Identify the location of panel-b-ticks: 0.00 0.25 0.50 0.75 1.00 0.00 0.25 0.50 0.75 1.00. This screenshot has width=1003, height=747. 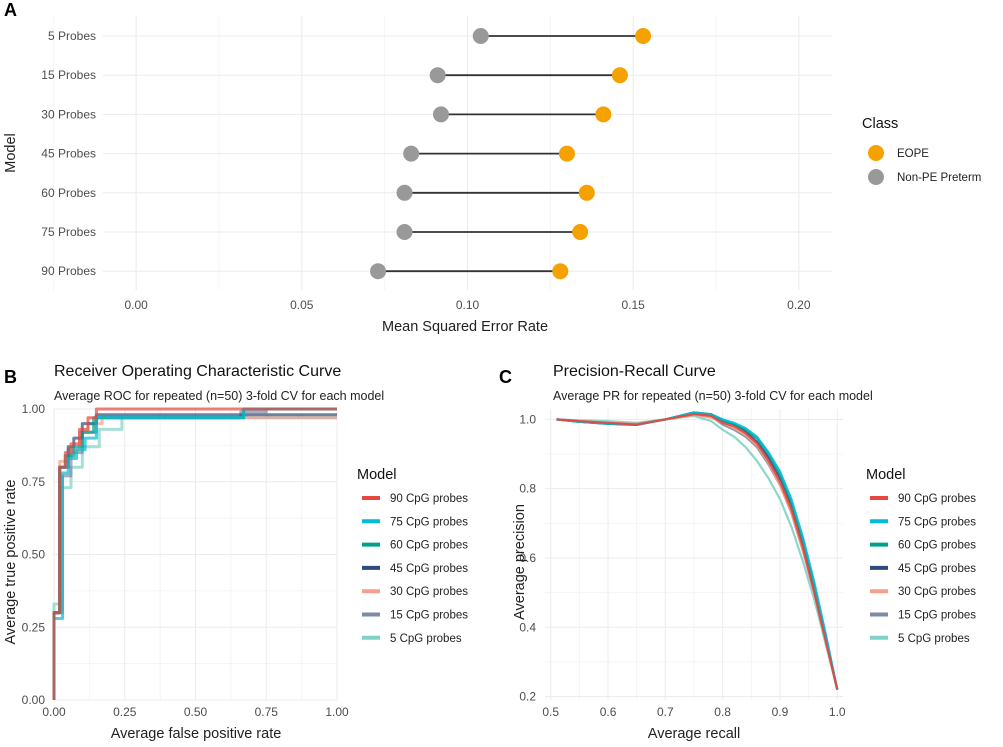
(185, 560).